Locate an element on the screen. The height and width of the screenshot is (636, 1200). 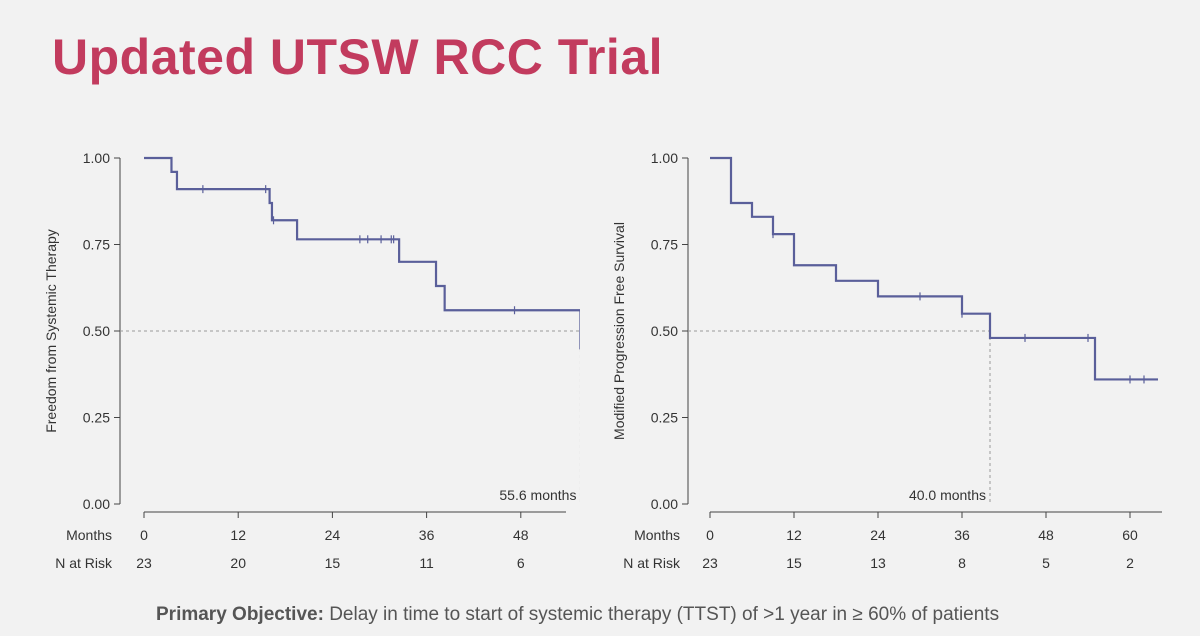
median-label: 40.0 months is located at coordinates (947, 495).